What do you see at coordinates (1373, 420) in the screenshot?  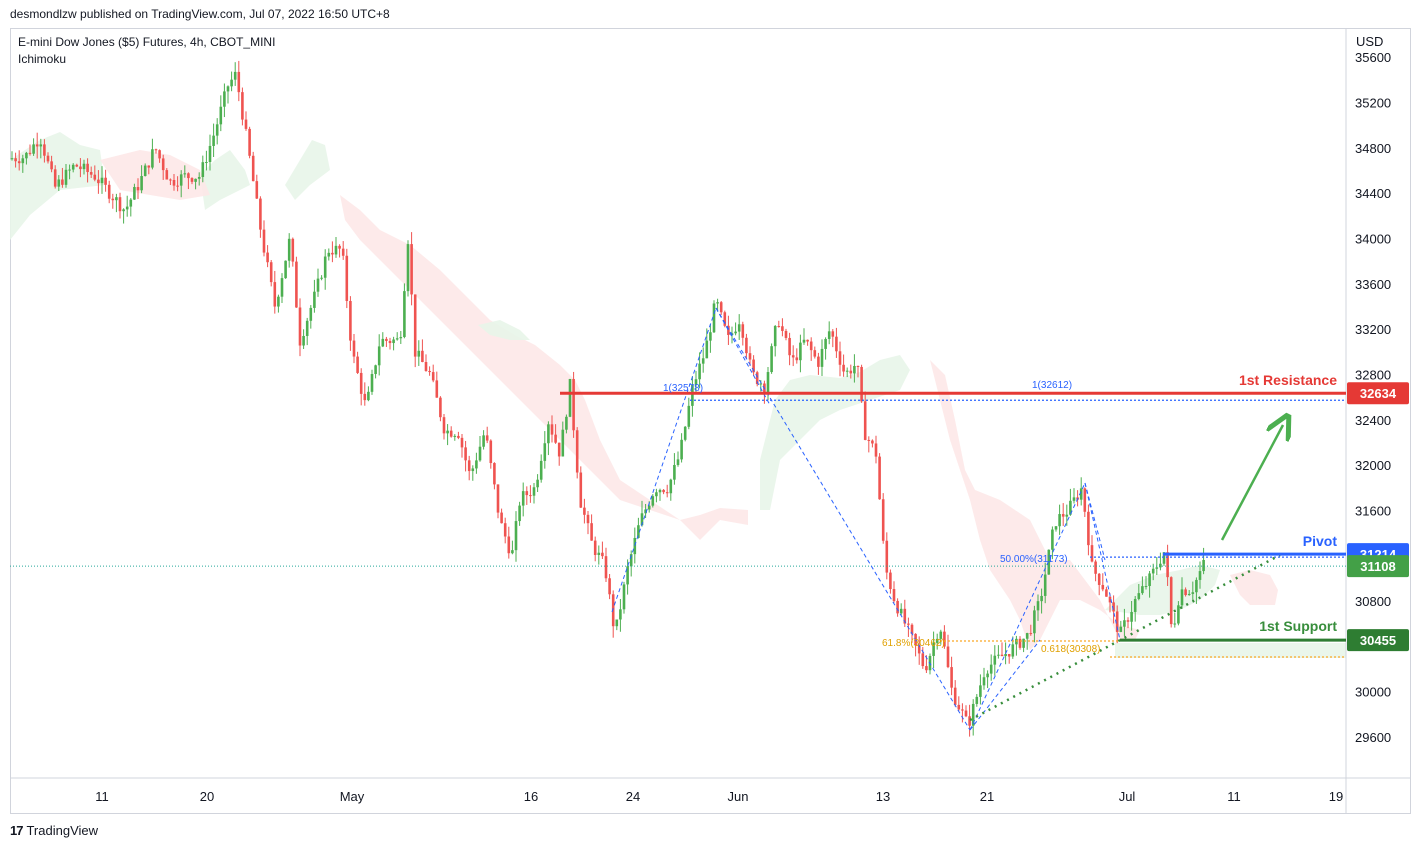 I see `price-tick: 32400` at bounding box center [1373, 420].